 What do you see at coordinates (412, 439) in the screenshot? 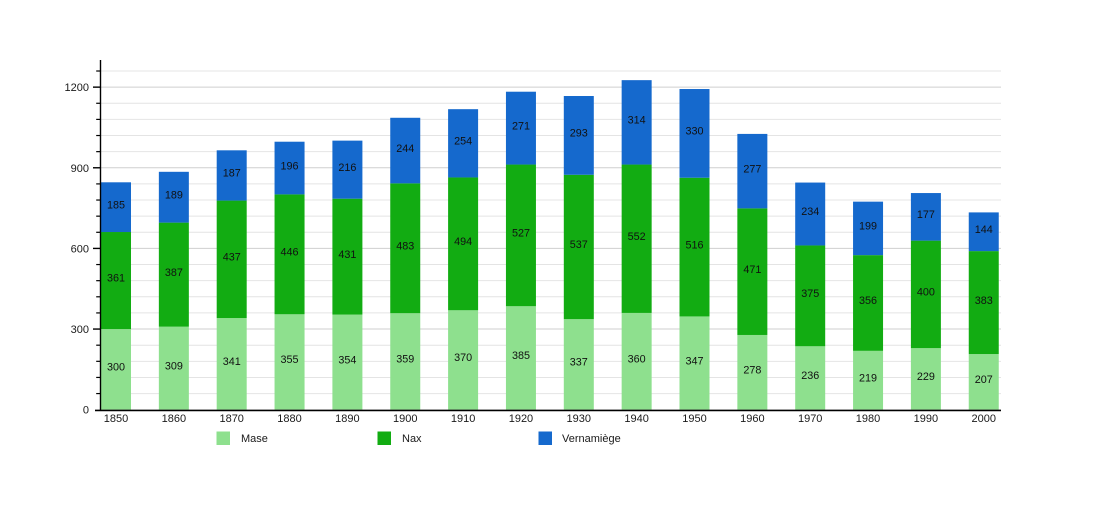
I see `svg-text: Nax` at bounding box center [412, 439].